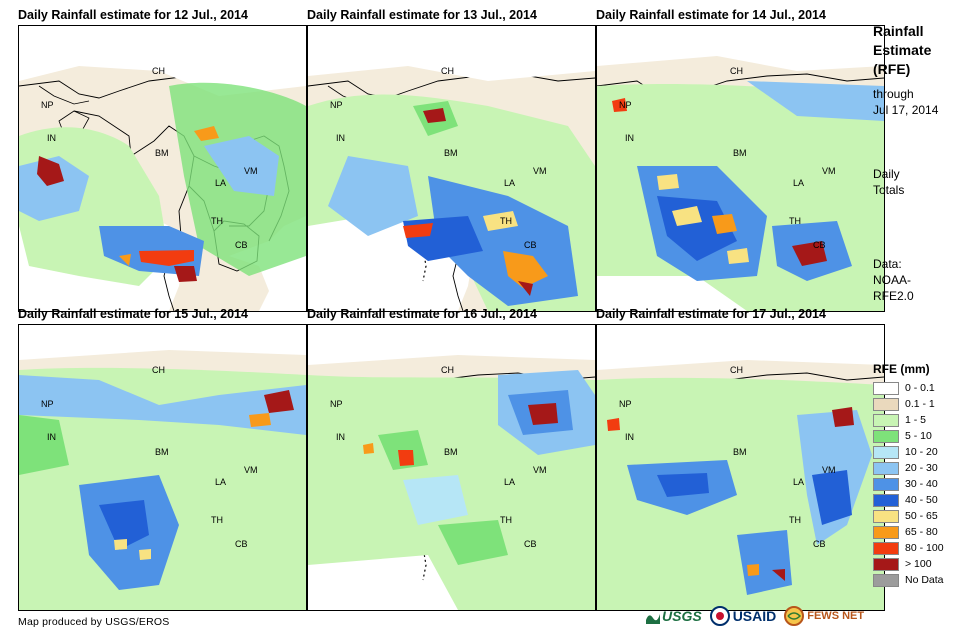 Image resolution: width=967 pixels, height=639 pixels. Describe the element at coordinates (887, 264) in the screenshot. I see `data-label: Data:` at that location.